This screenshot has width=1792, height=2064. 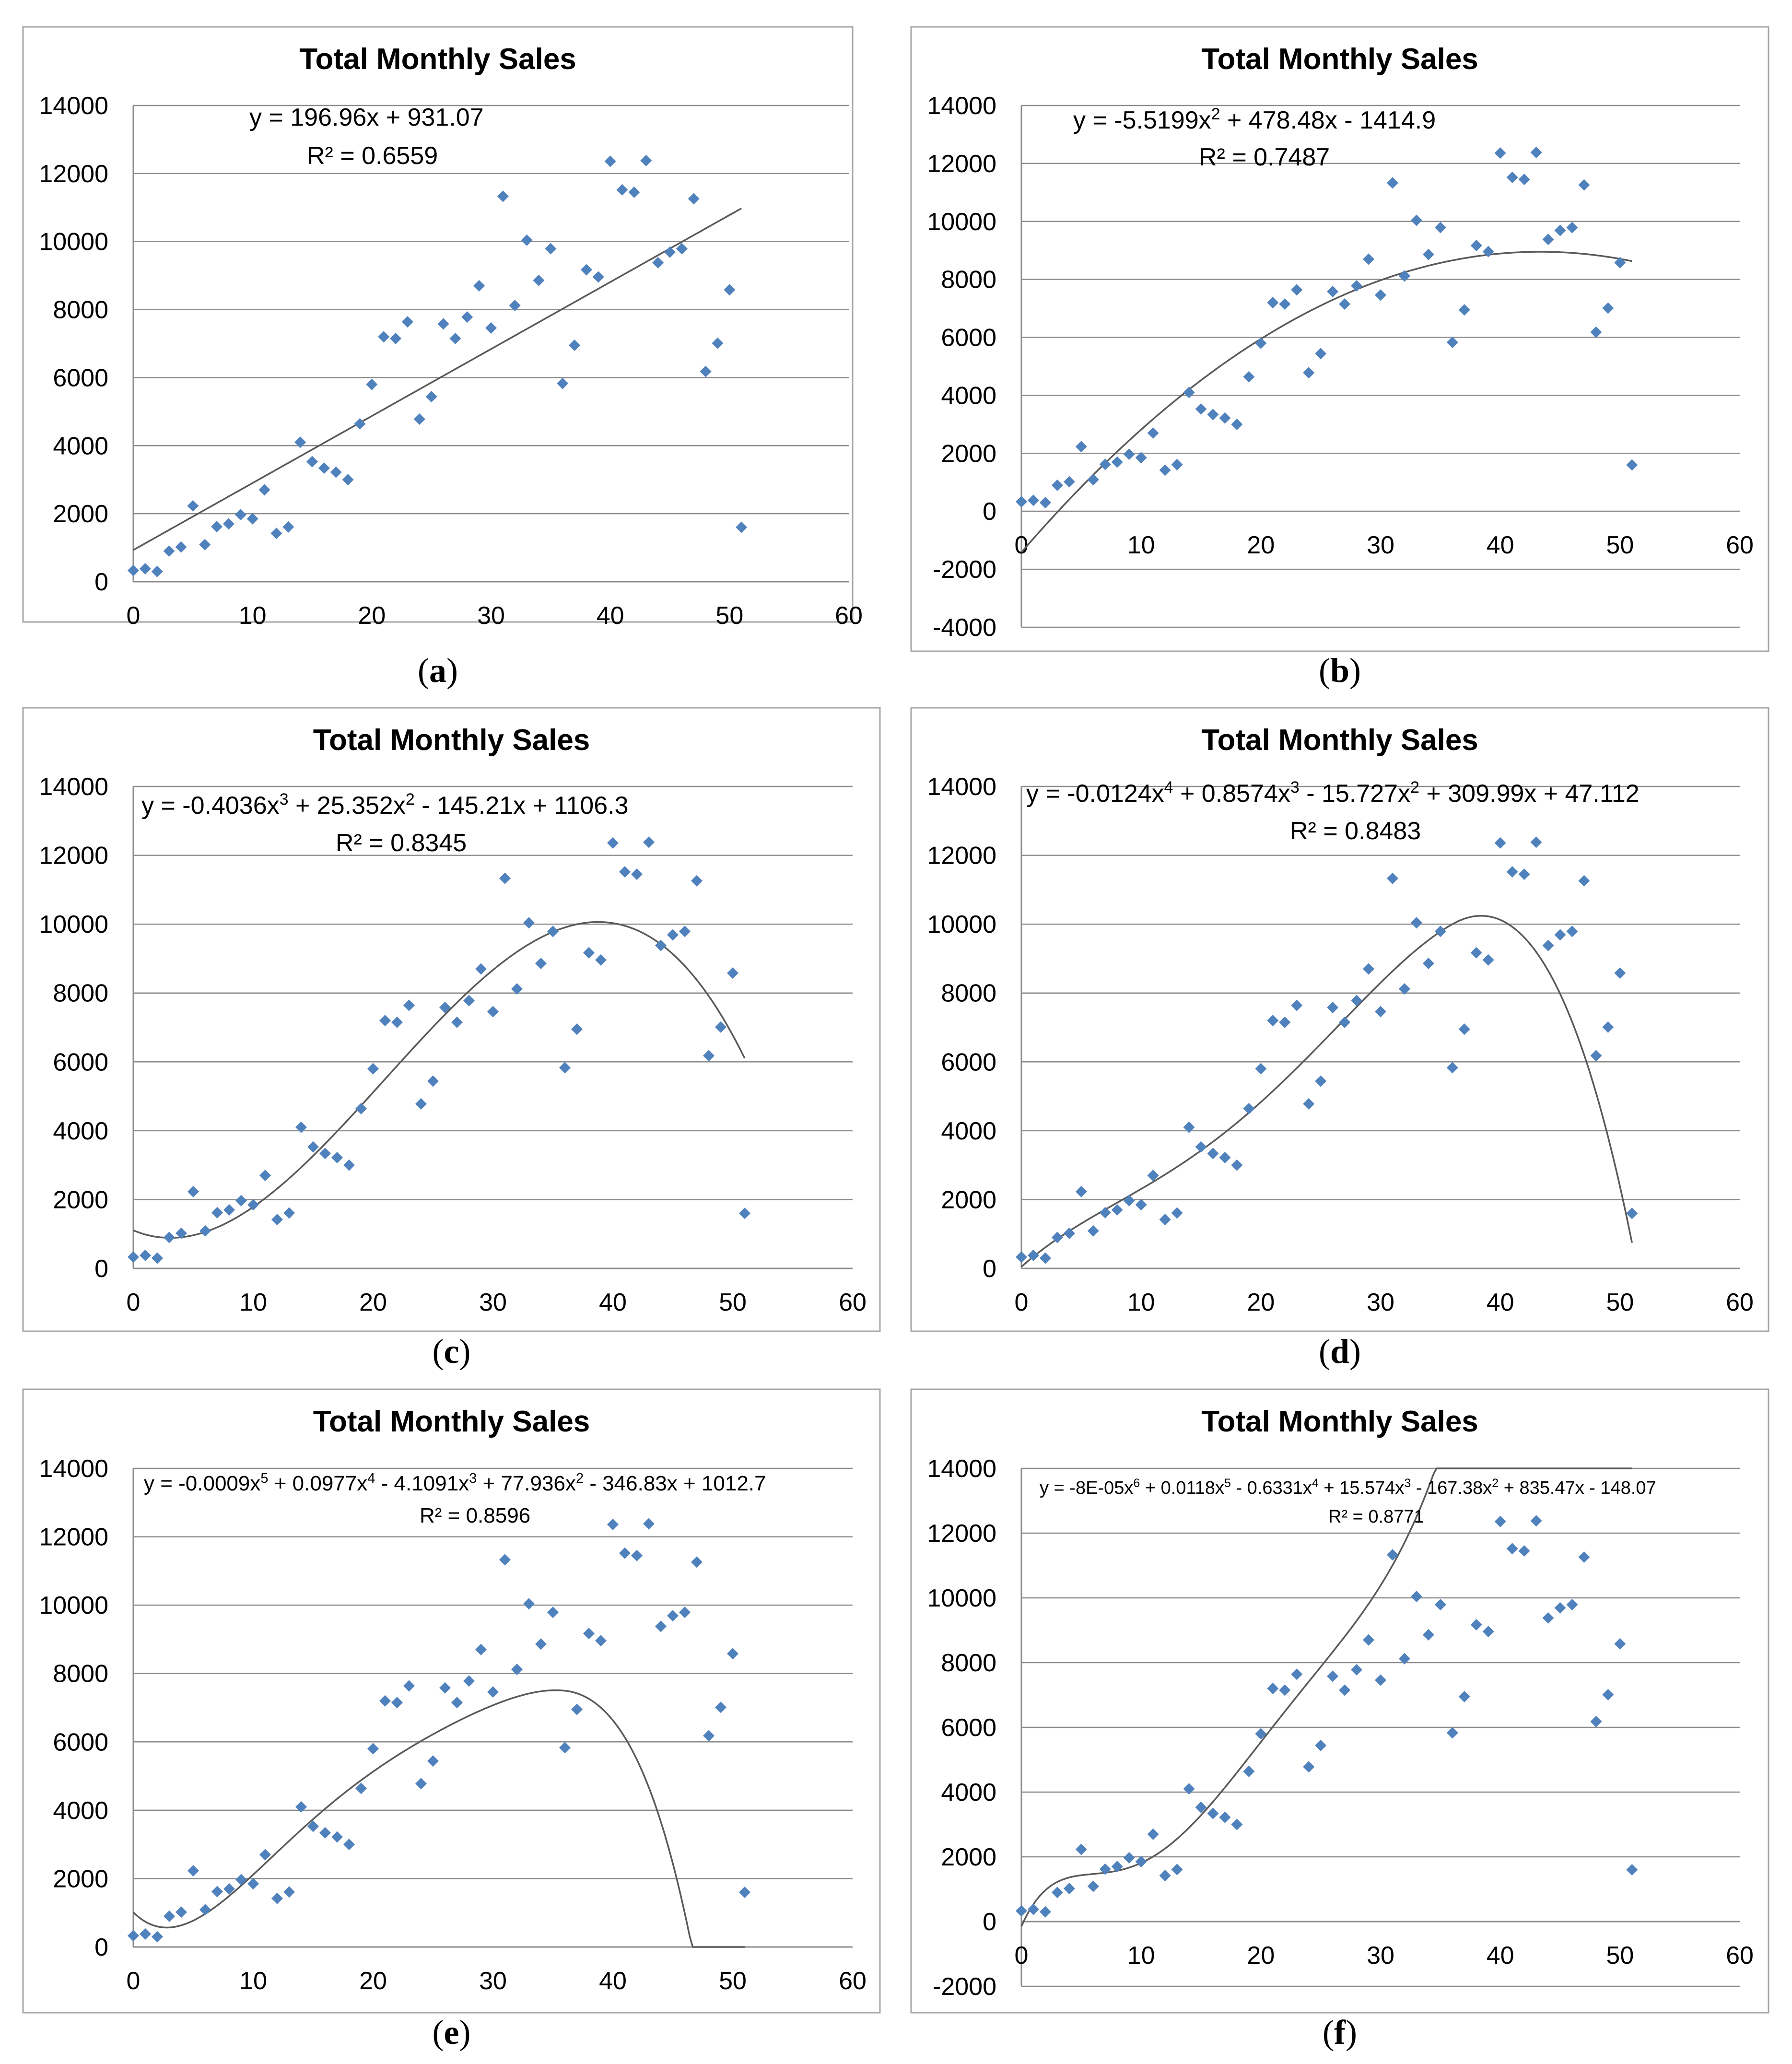 I want to click on y-tick-label: 4000, so click(x=969, y=1792).